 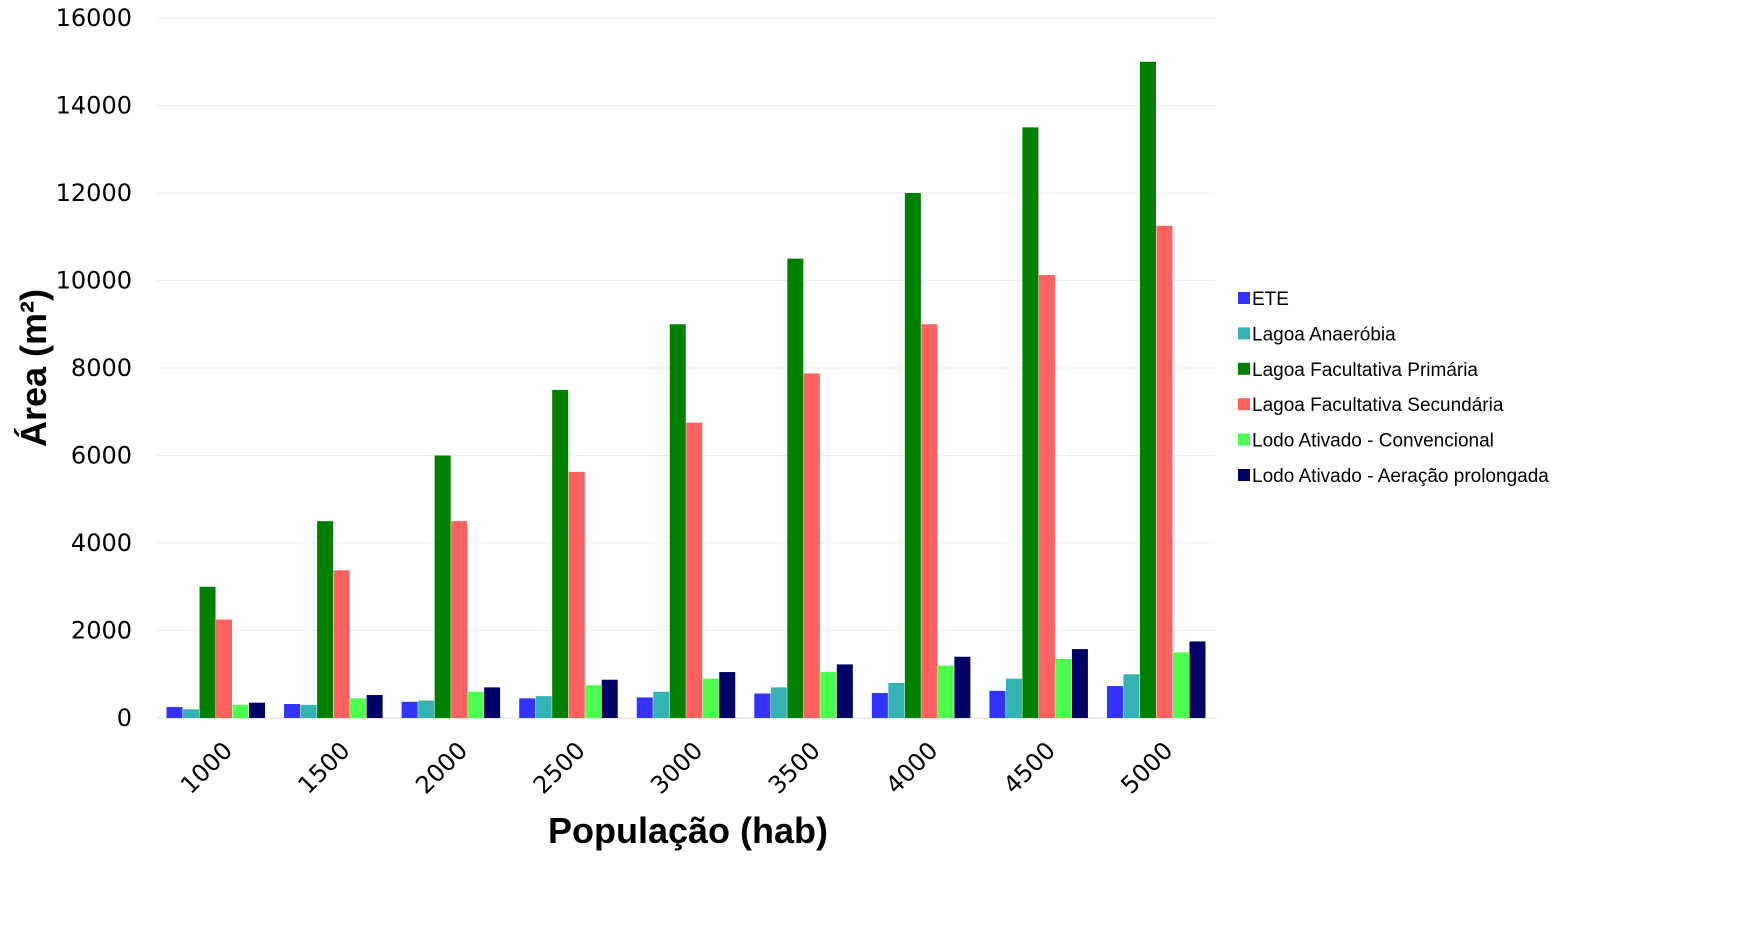 What do you see at coordinates (1270, 299) in the screenshot?
I see `legend-label: ETE` at bounding box center [1270, 299].